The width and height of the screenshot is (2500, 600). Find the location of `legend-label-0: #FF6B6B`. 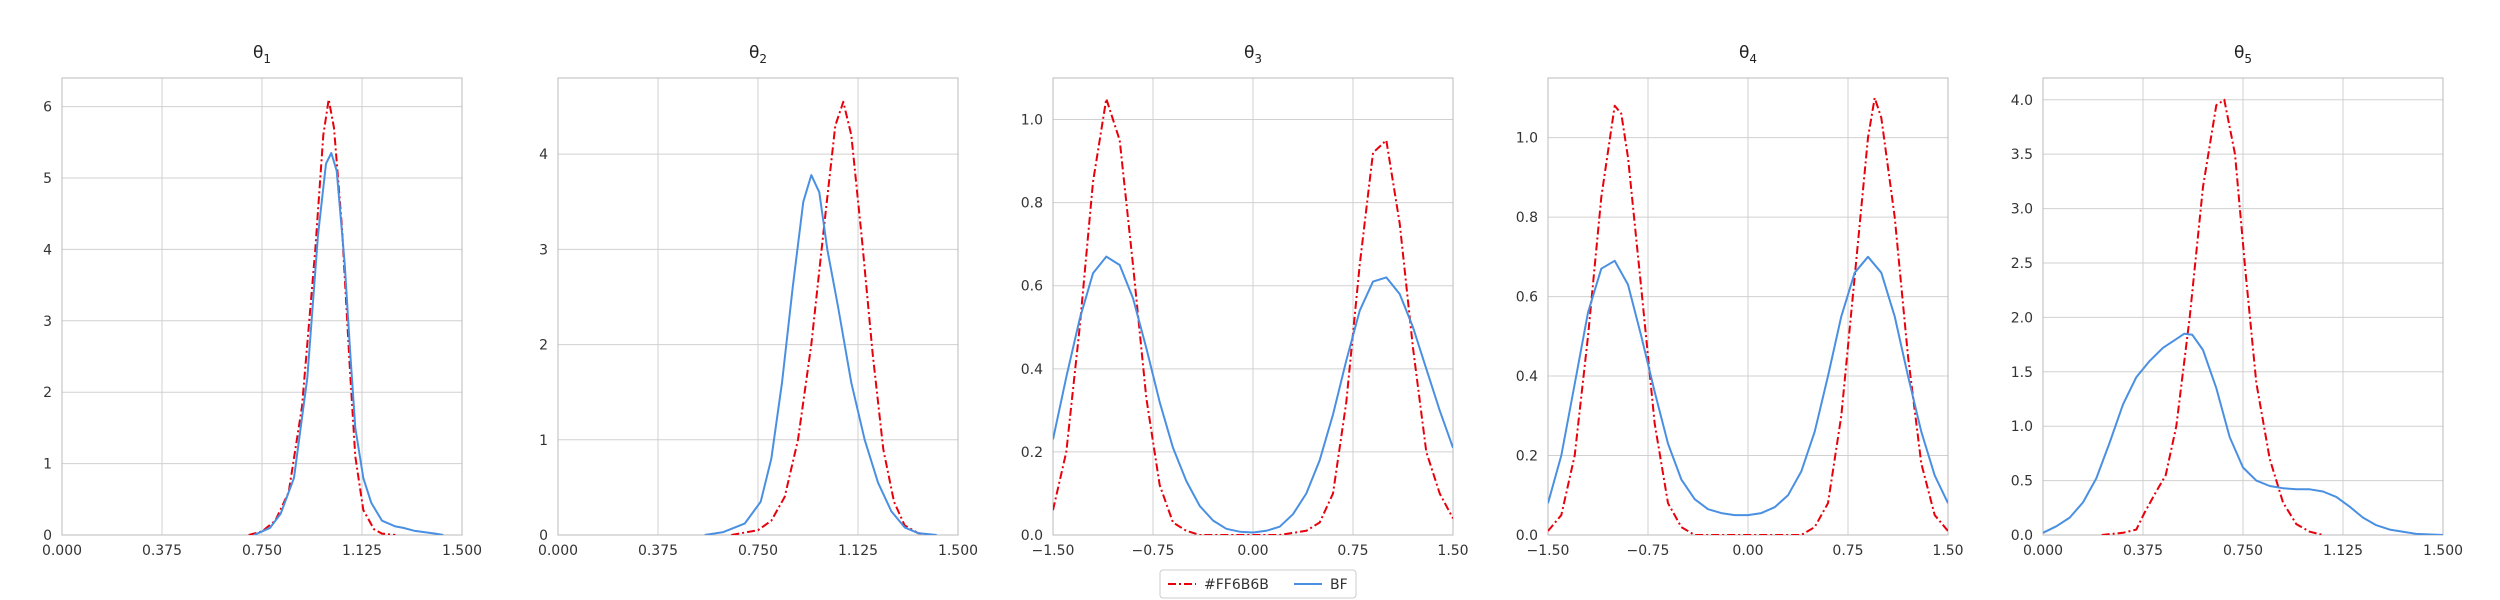

legend-label-0: #FF6B6B is located at coordinates (1236, 585).